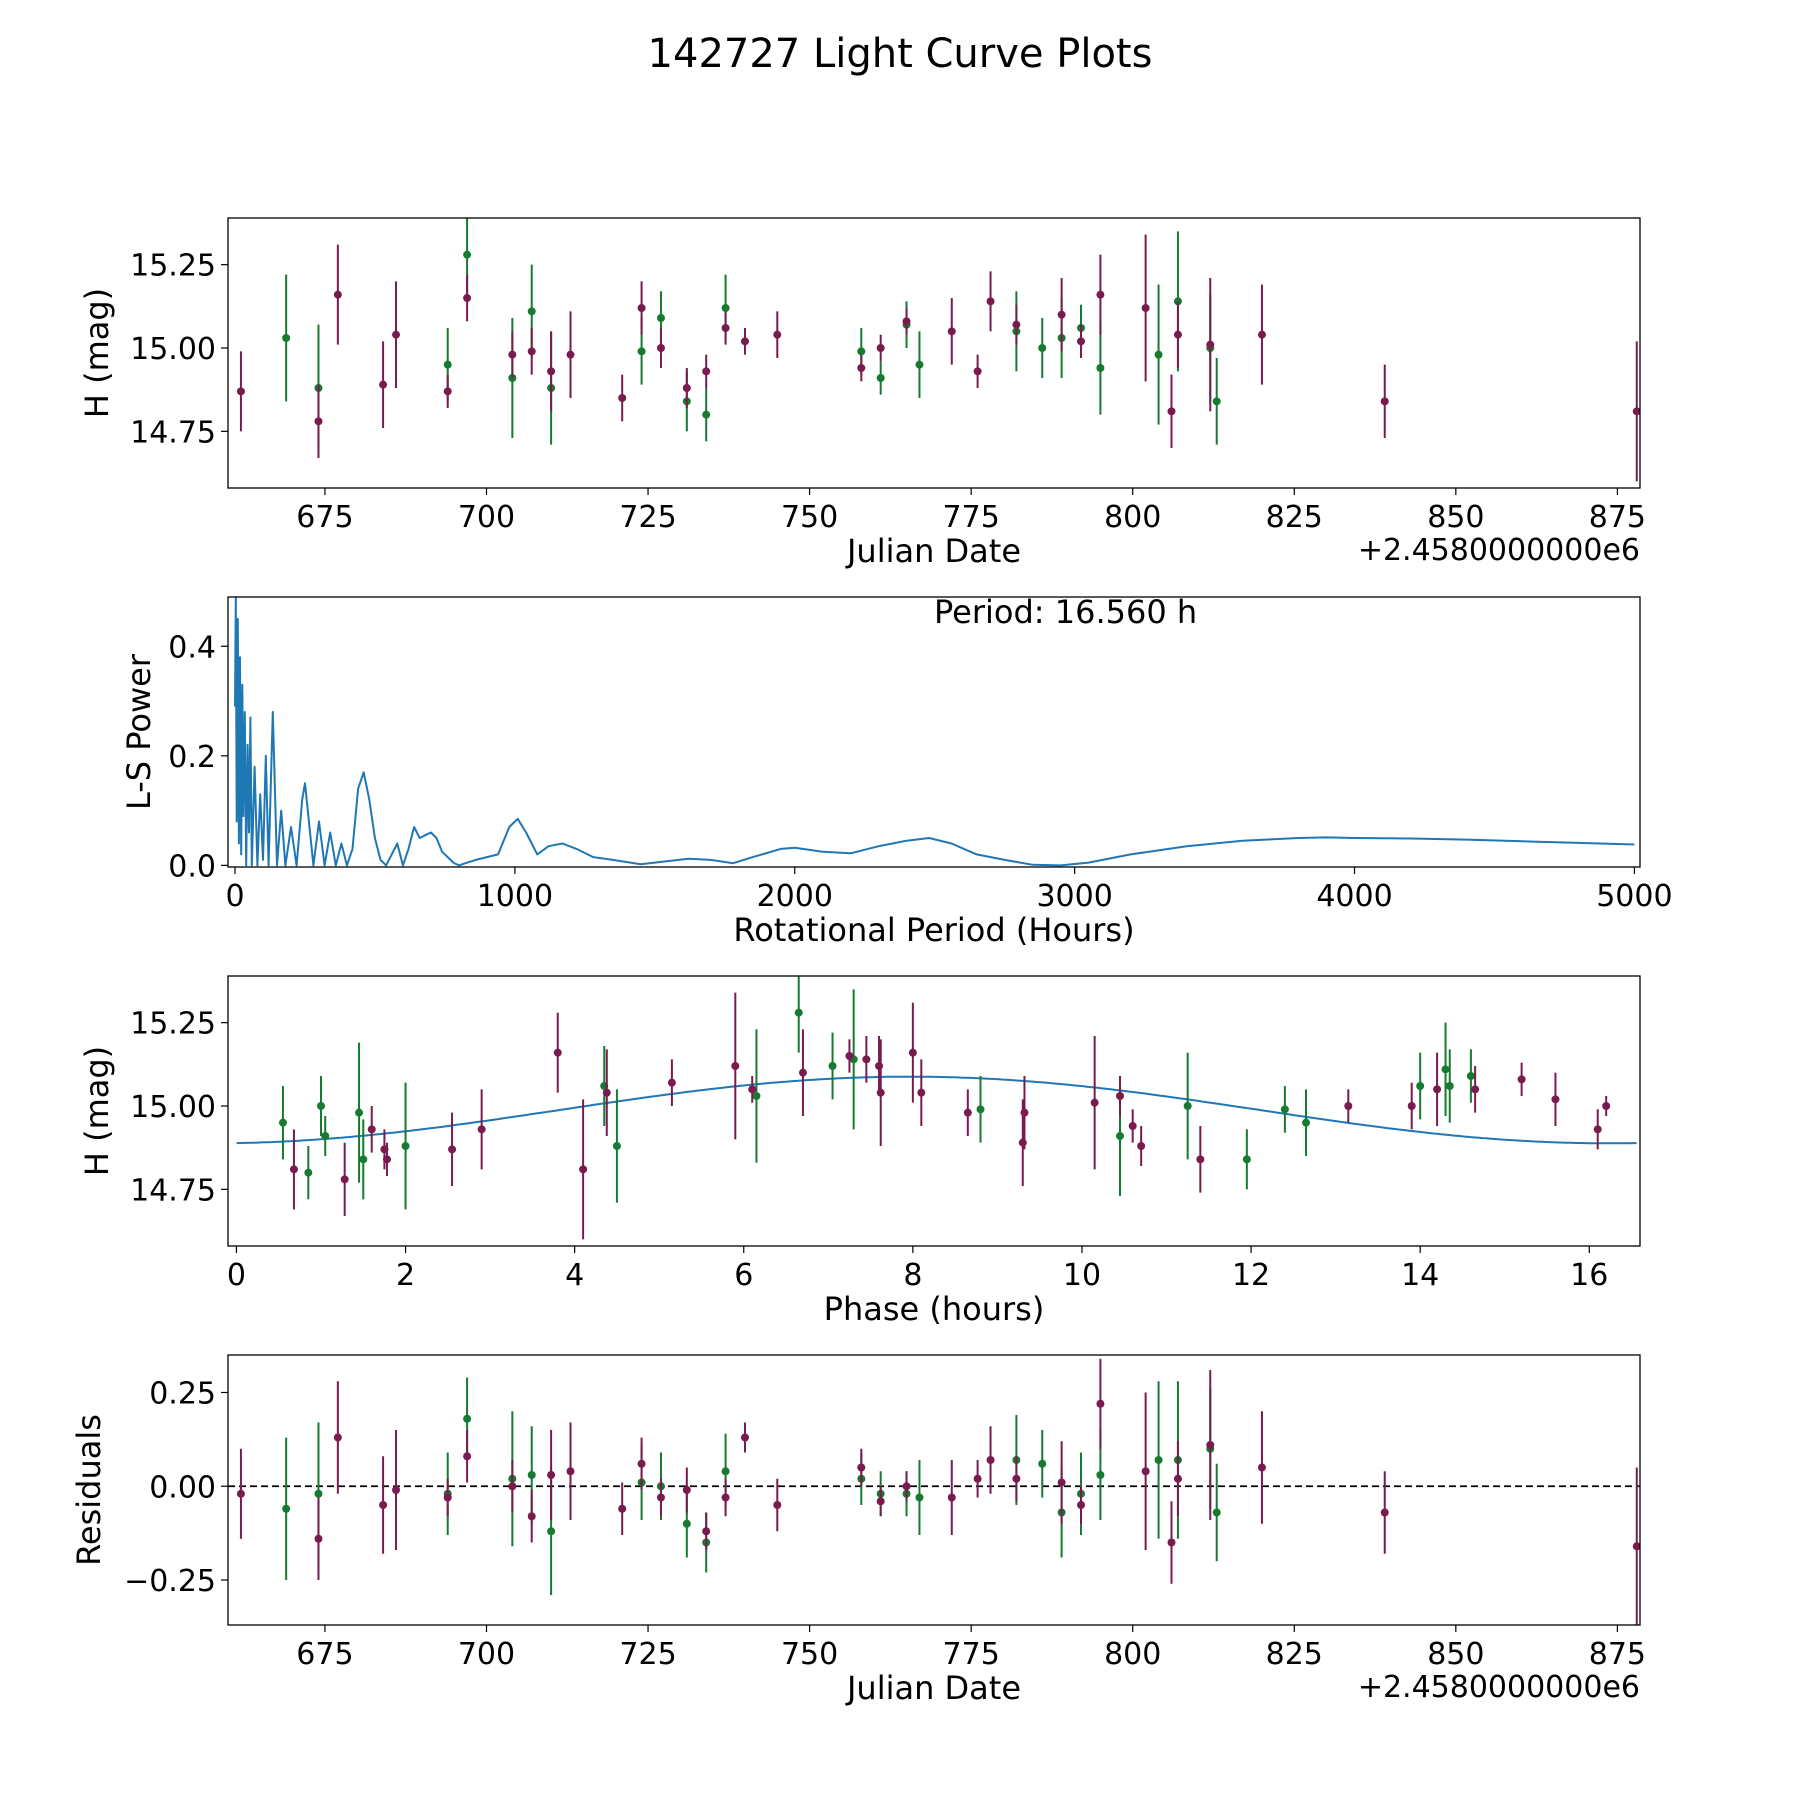  I want to click on residuals-marks, so click(934, 1491).